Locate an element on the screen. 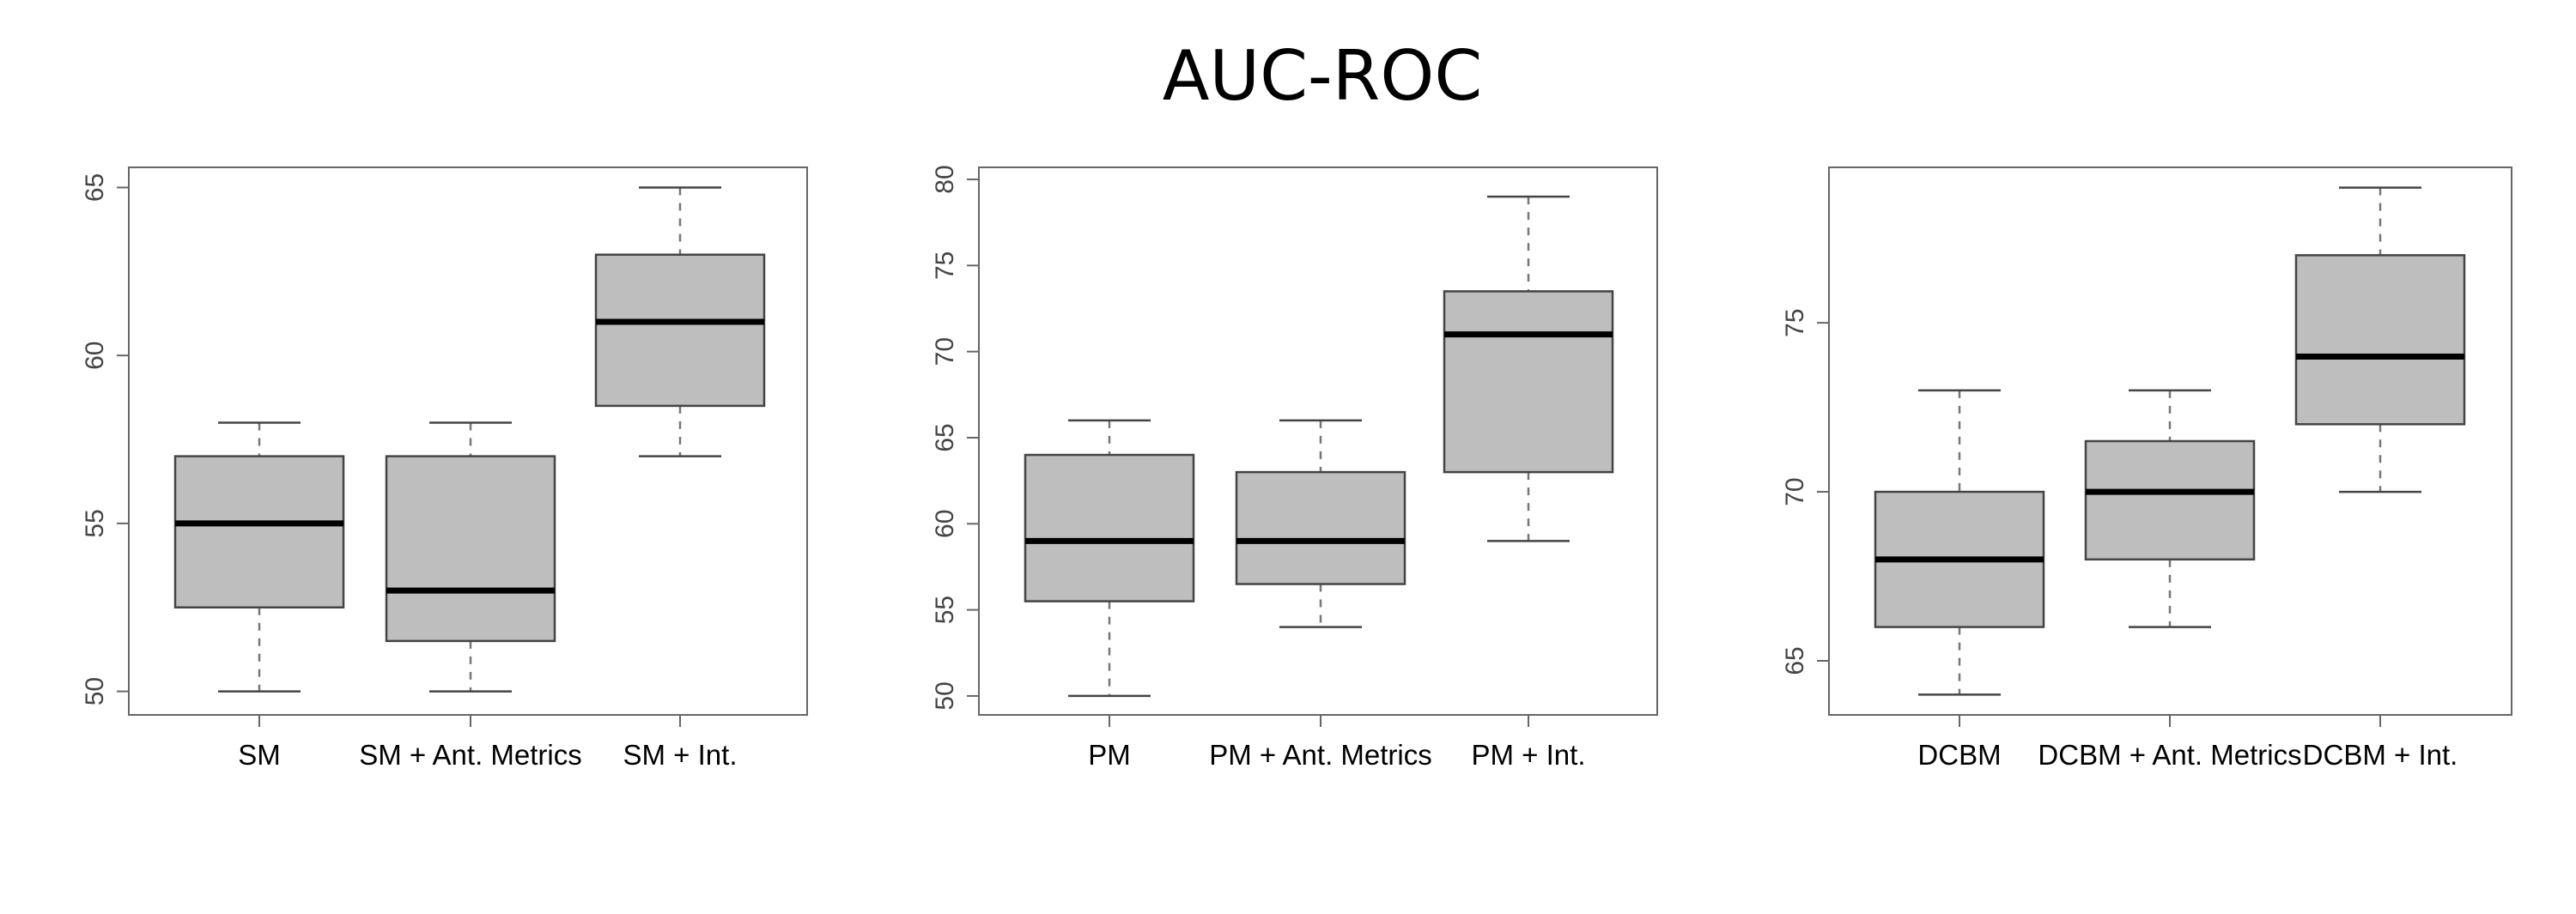 This screenshot has width=2576, height=914. chart-title: AUC-ROC is located at coordinates (1323, 76).